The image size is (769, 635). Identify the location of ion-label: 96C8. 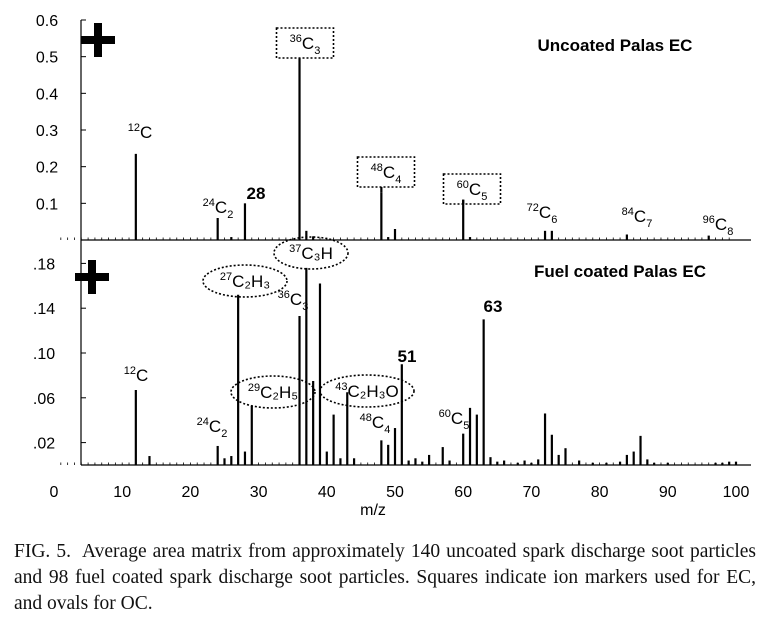
(718, 226).